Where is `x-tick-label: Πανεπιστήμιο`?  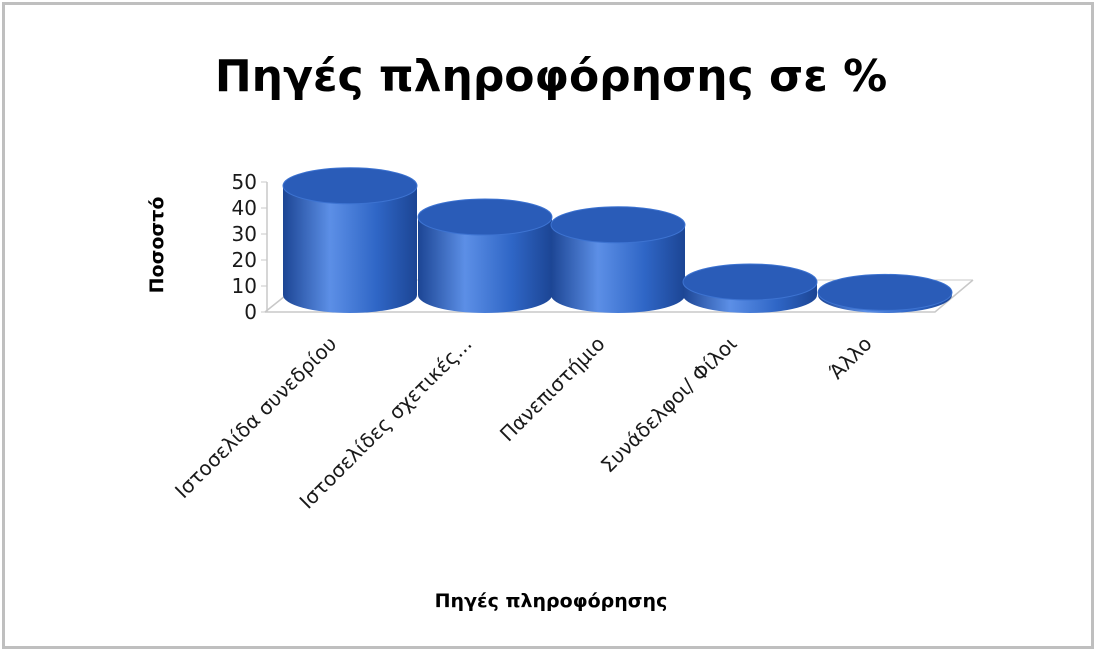 x-tick-label: Πανεπιστήμιο is located at coordinates (552, 389).